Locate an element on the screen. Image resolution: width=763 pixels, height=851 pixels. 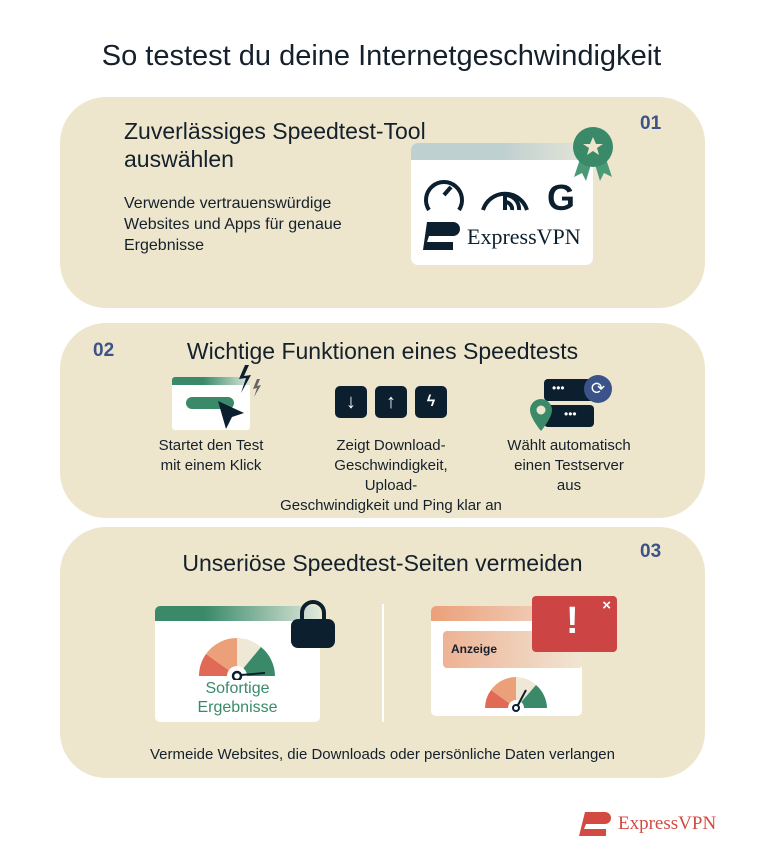
speedometer-icon is located at coordinates (444, 196).